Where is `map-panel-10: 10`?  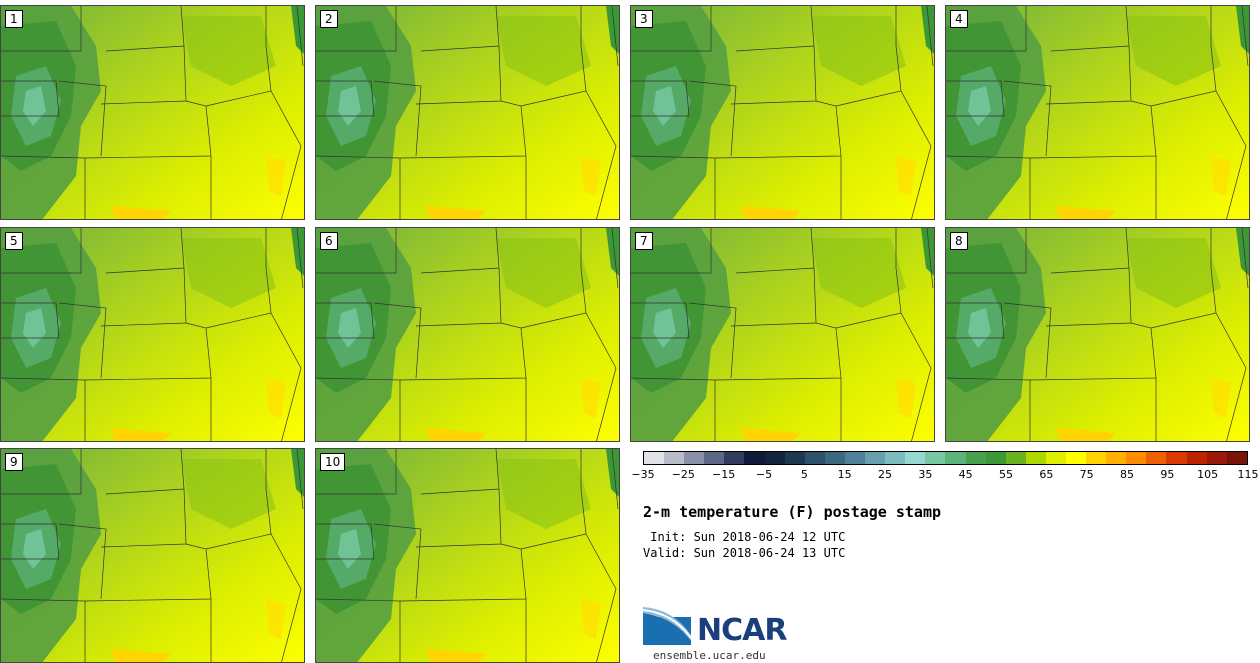 map-panel-10: 10 is located at coordinates (467, 555).